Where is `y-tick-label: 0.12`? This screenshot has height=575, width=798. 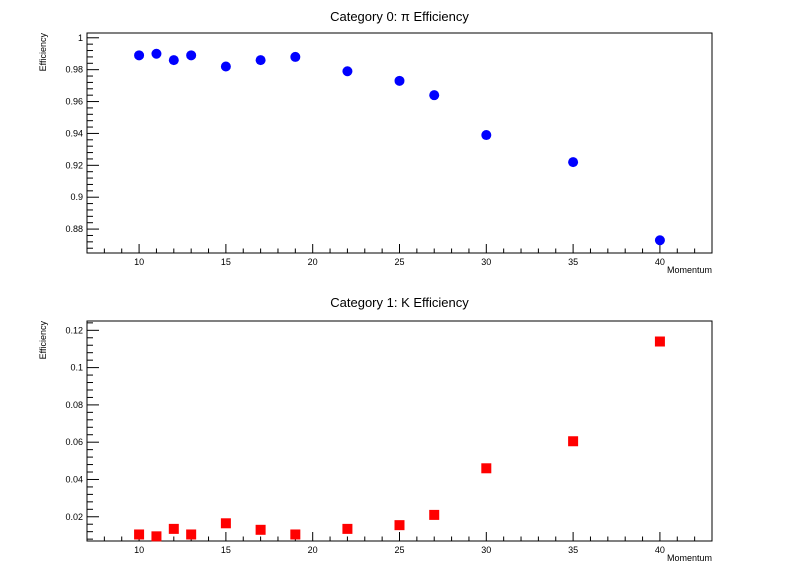 y-tick-label: 0.12 is located at coordinates (74, 330).